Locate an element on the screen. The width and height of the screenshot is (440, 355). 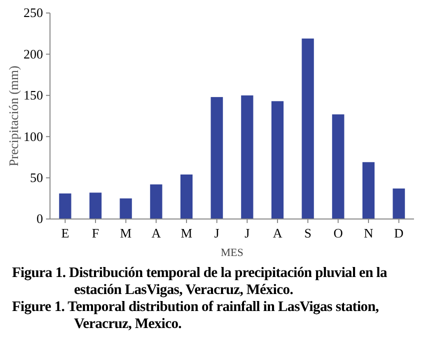
x-tick-label: E is located at coordinates (65, 233).